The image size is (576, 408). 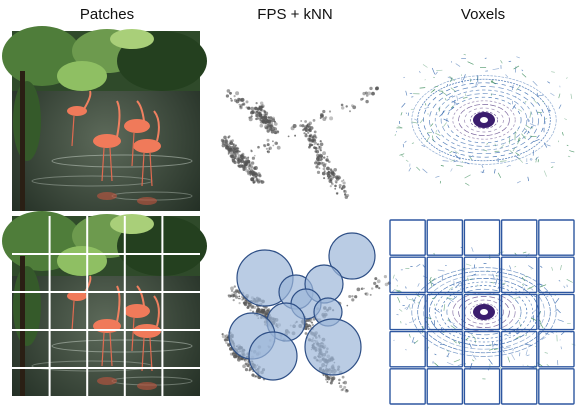 I want to click on lidar-point-cloud-voxelized, so click(x=483, y=313).